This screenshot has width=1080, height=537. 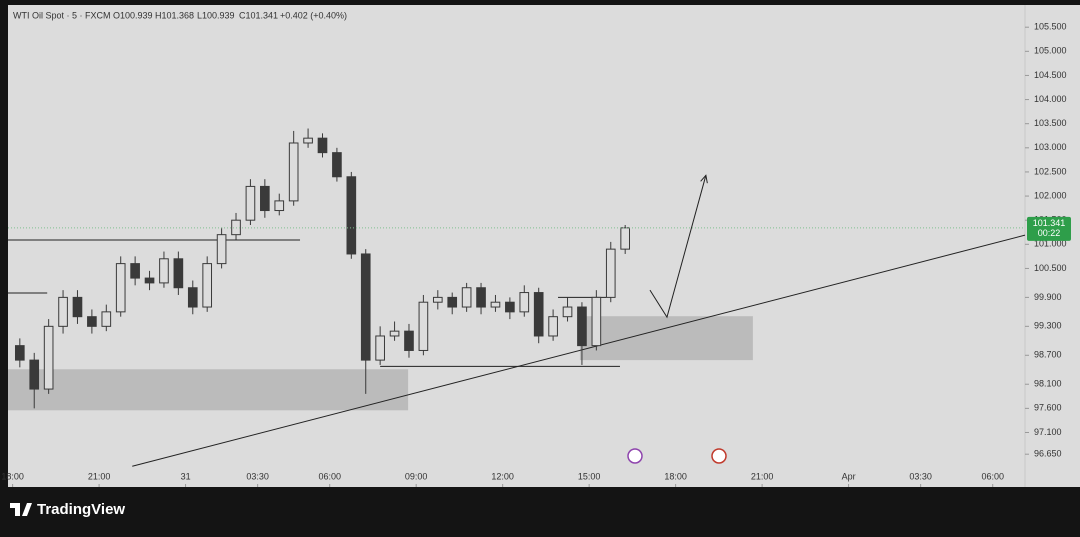 What do you see at coordinates (258, 15) in the screenshot?
I see `ohlc-close: C101.341` at bounding box center [258, 15].